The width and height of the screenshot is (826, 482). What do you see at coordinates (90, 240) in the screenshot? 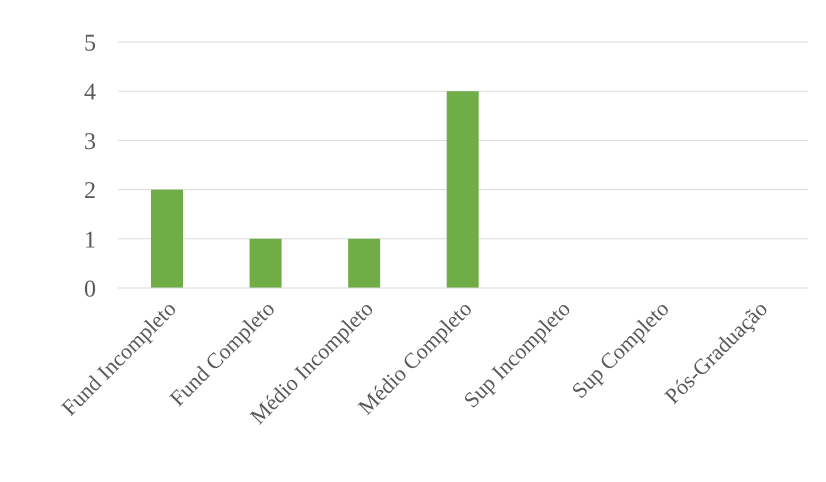
I see `y-tick-label: 1` at bounding box center [90, 240].